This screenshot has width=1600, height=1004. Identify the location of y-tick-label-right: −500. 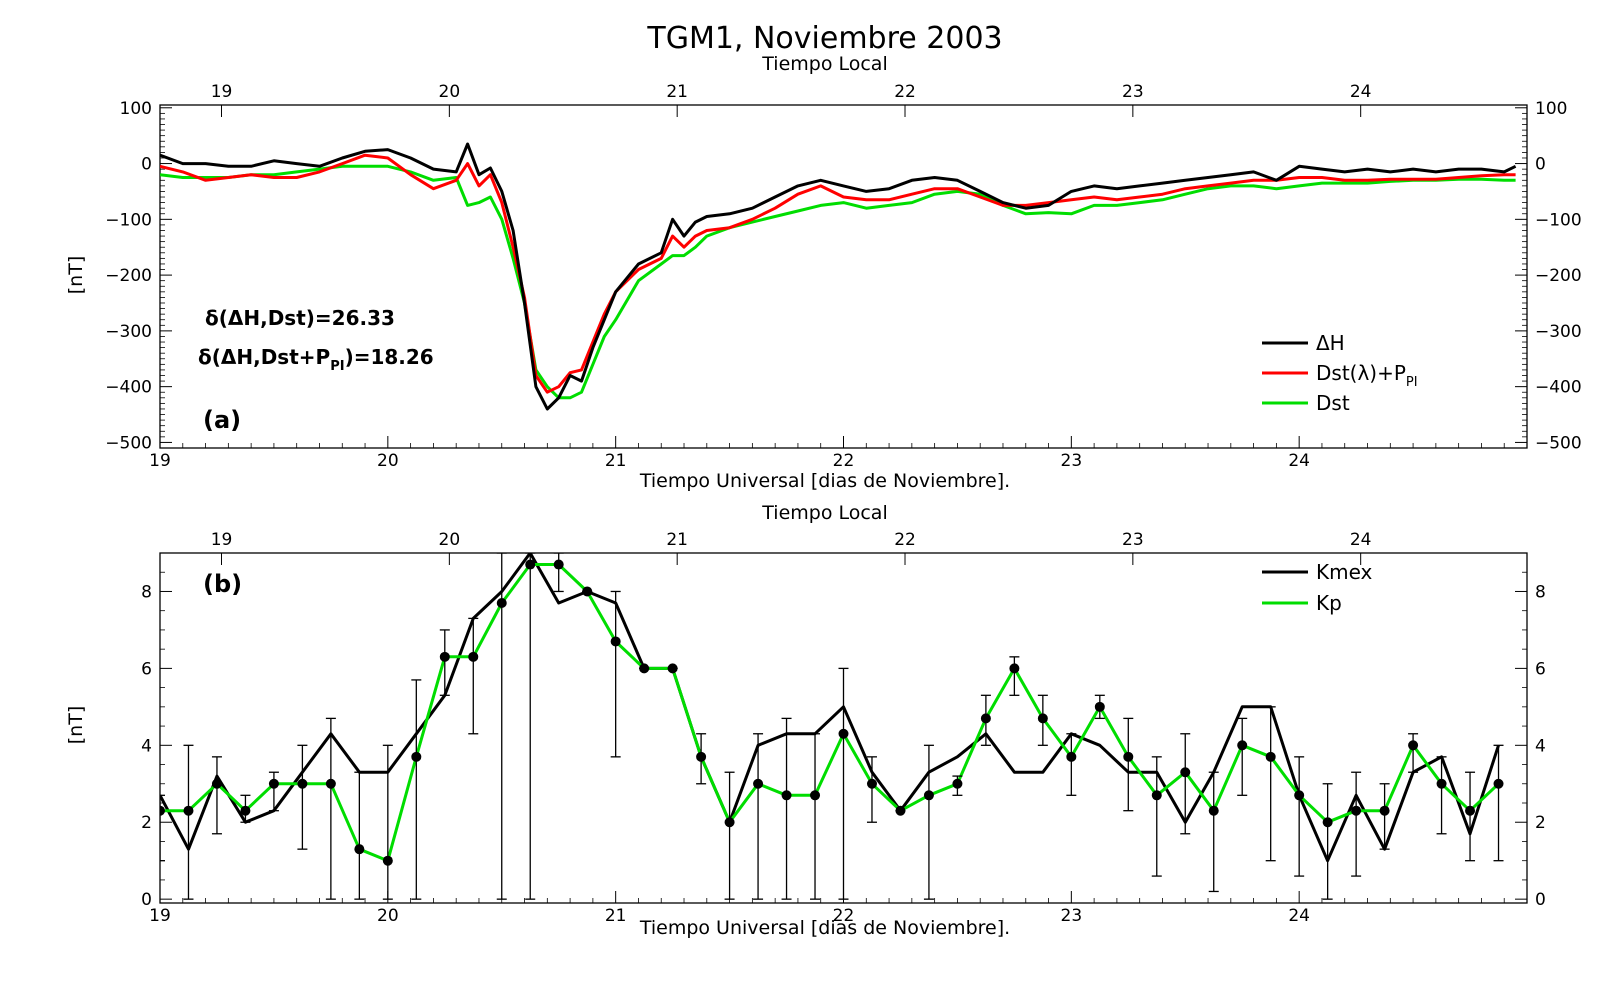
(1558, 443).